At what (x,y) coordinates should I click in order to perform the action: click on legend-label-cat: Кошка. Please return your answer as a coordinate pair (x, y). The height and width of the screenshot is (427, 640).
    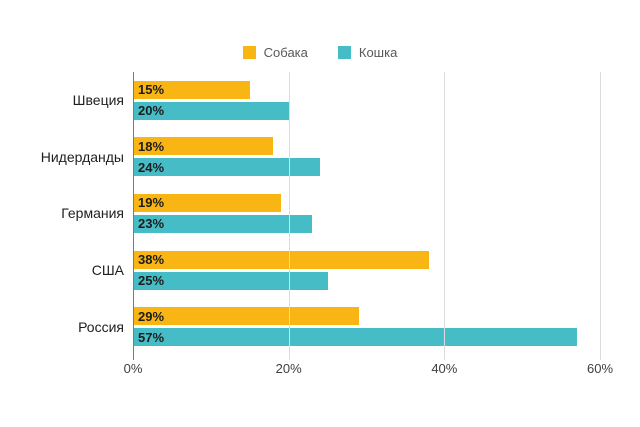
    Looking at the image, I should click on (378, 52).